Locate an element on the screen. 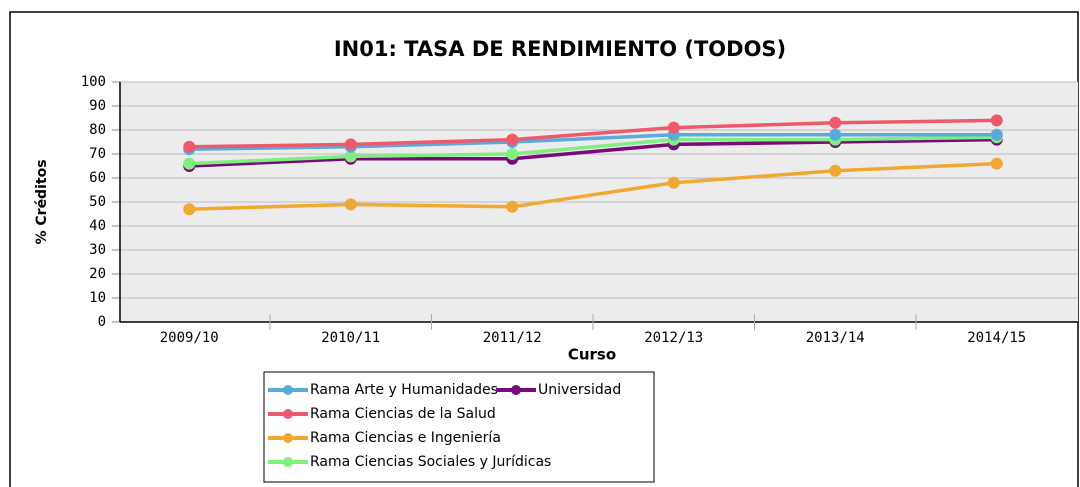 The height and width of the screenshot is (487, 1080). y-tick-label: 50 is located at coordinates (97, 202).